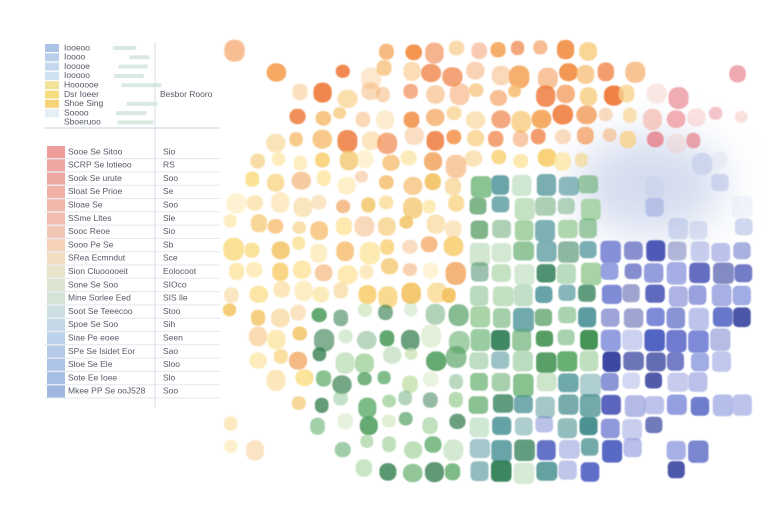 The image size is (768, 512). What do you see at coordinates (180, 271) in the screenshot?
I see `row-value: Eolocoot` at bounding box center [180, 271].